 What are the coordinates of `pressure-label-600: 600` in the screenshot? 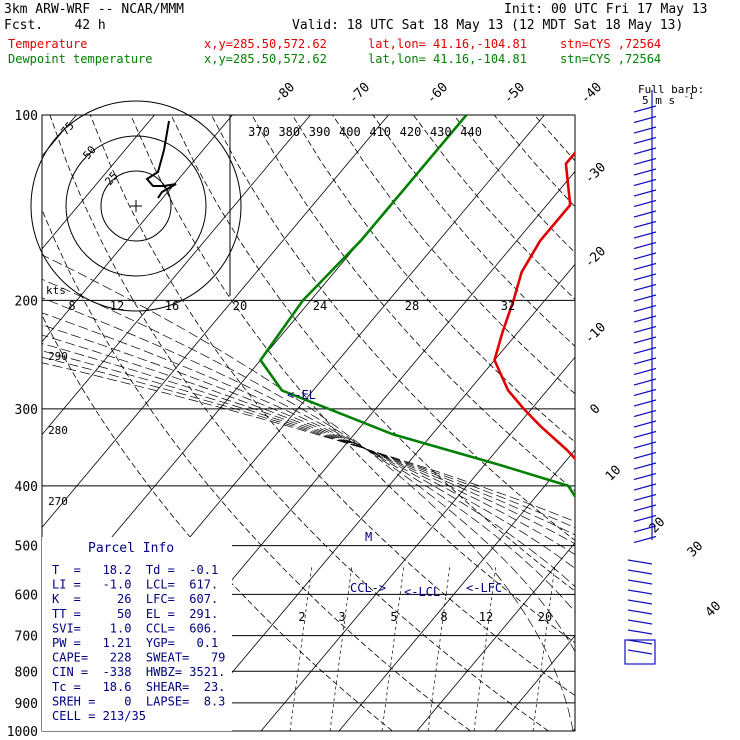 It's located at (26, 595).